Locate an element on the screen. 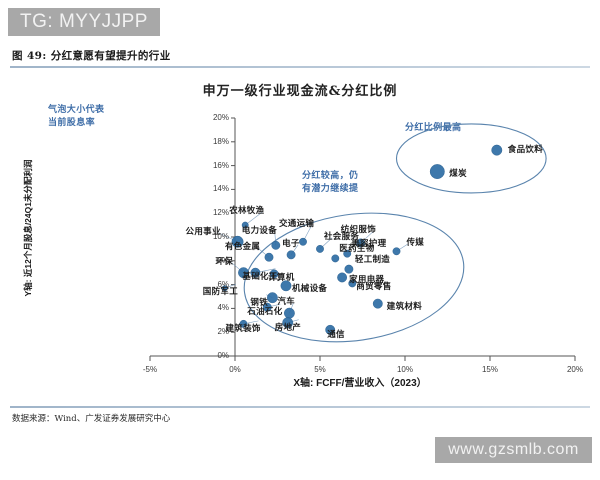 The image size is (600, 480). y-tick-label: 14% is located at coordinates (220, 189).